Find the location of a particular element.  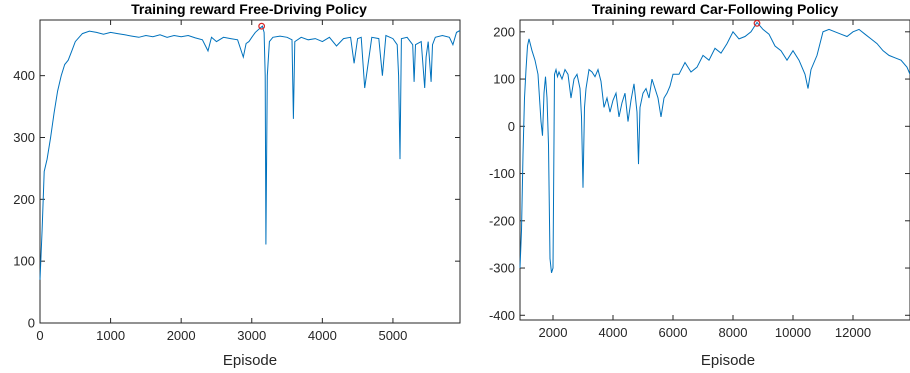

chart-title: Training reward Free-Driving Policy is located at coordinates (249, 9).